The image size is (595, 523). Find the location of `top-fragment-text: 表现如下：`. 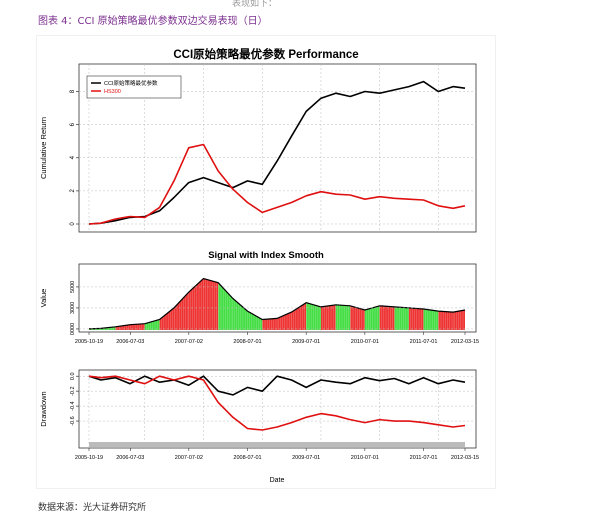

top-fragment-text: 表现如下： is located at coordinates (255, 4).